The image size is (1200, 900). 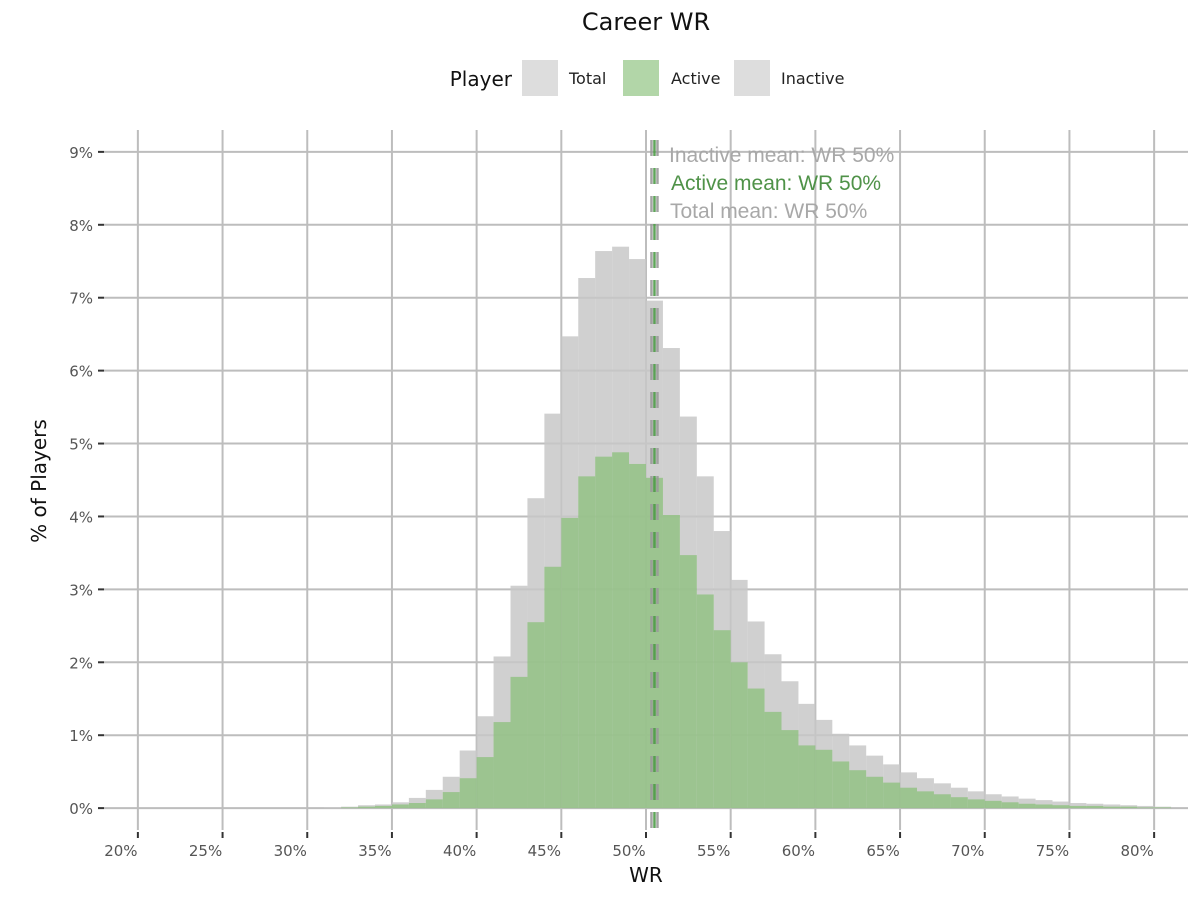 I want to click on x-tick-label: 60%, so click(x=798, y=851).